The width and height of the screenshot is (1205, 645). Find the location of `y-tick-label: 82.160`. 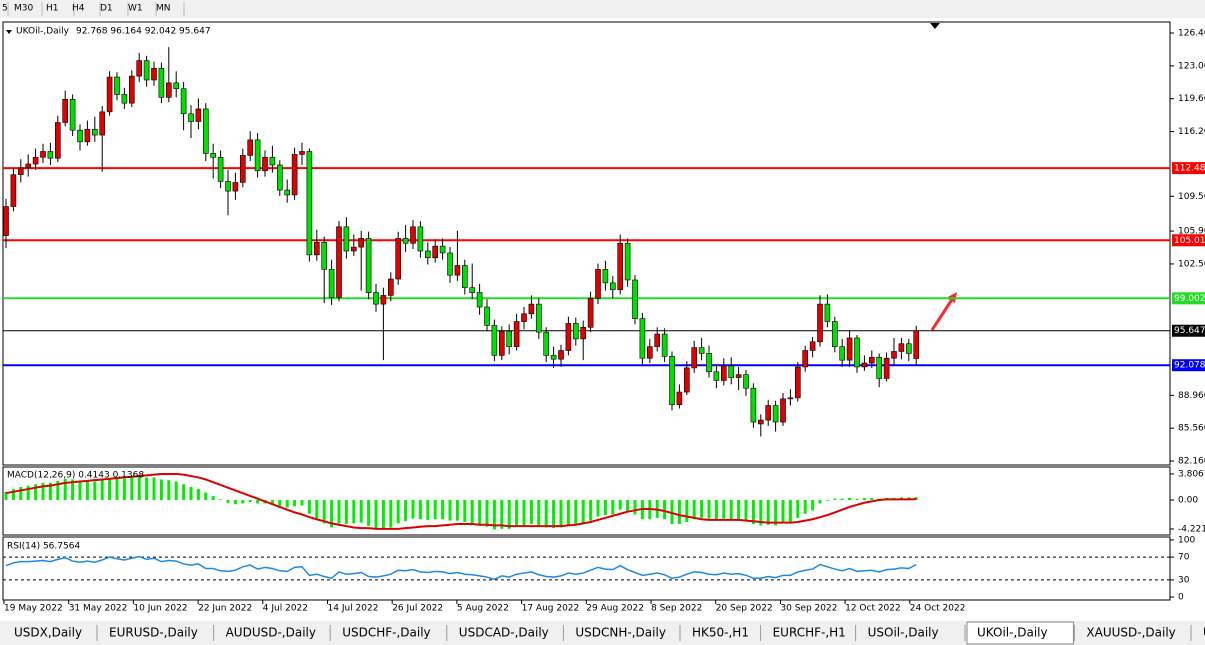

y-tick-label: 82.160 is located at coordinates (1191, 462).